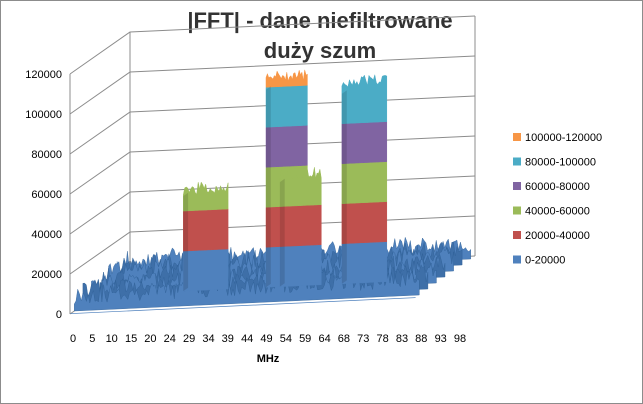  I want to click on legend-label: 0-20000, so click(545, 261).